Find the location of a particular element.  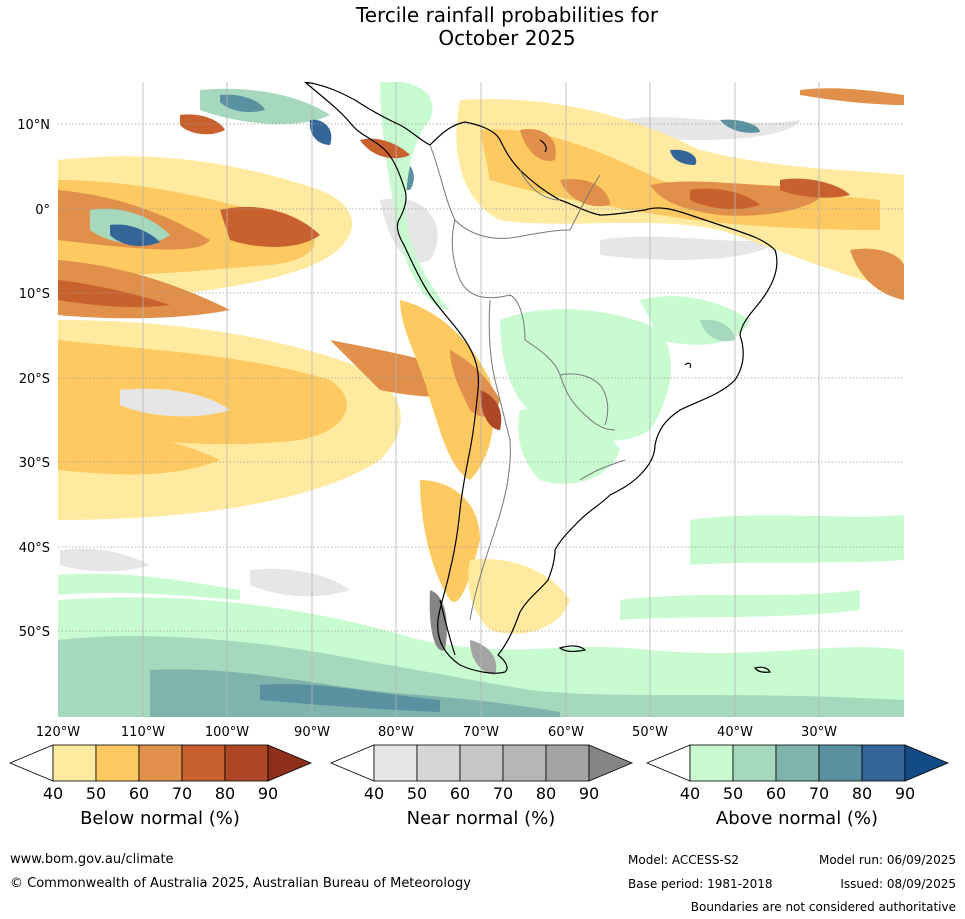

lon-label: 110°W is located at coordinates (143, 732).